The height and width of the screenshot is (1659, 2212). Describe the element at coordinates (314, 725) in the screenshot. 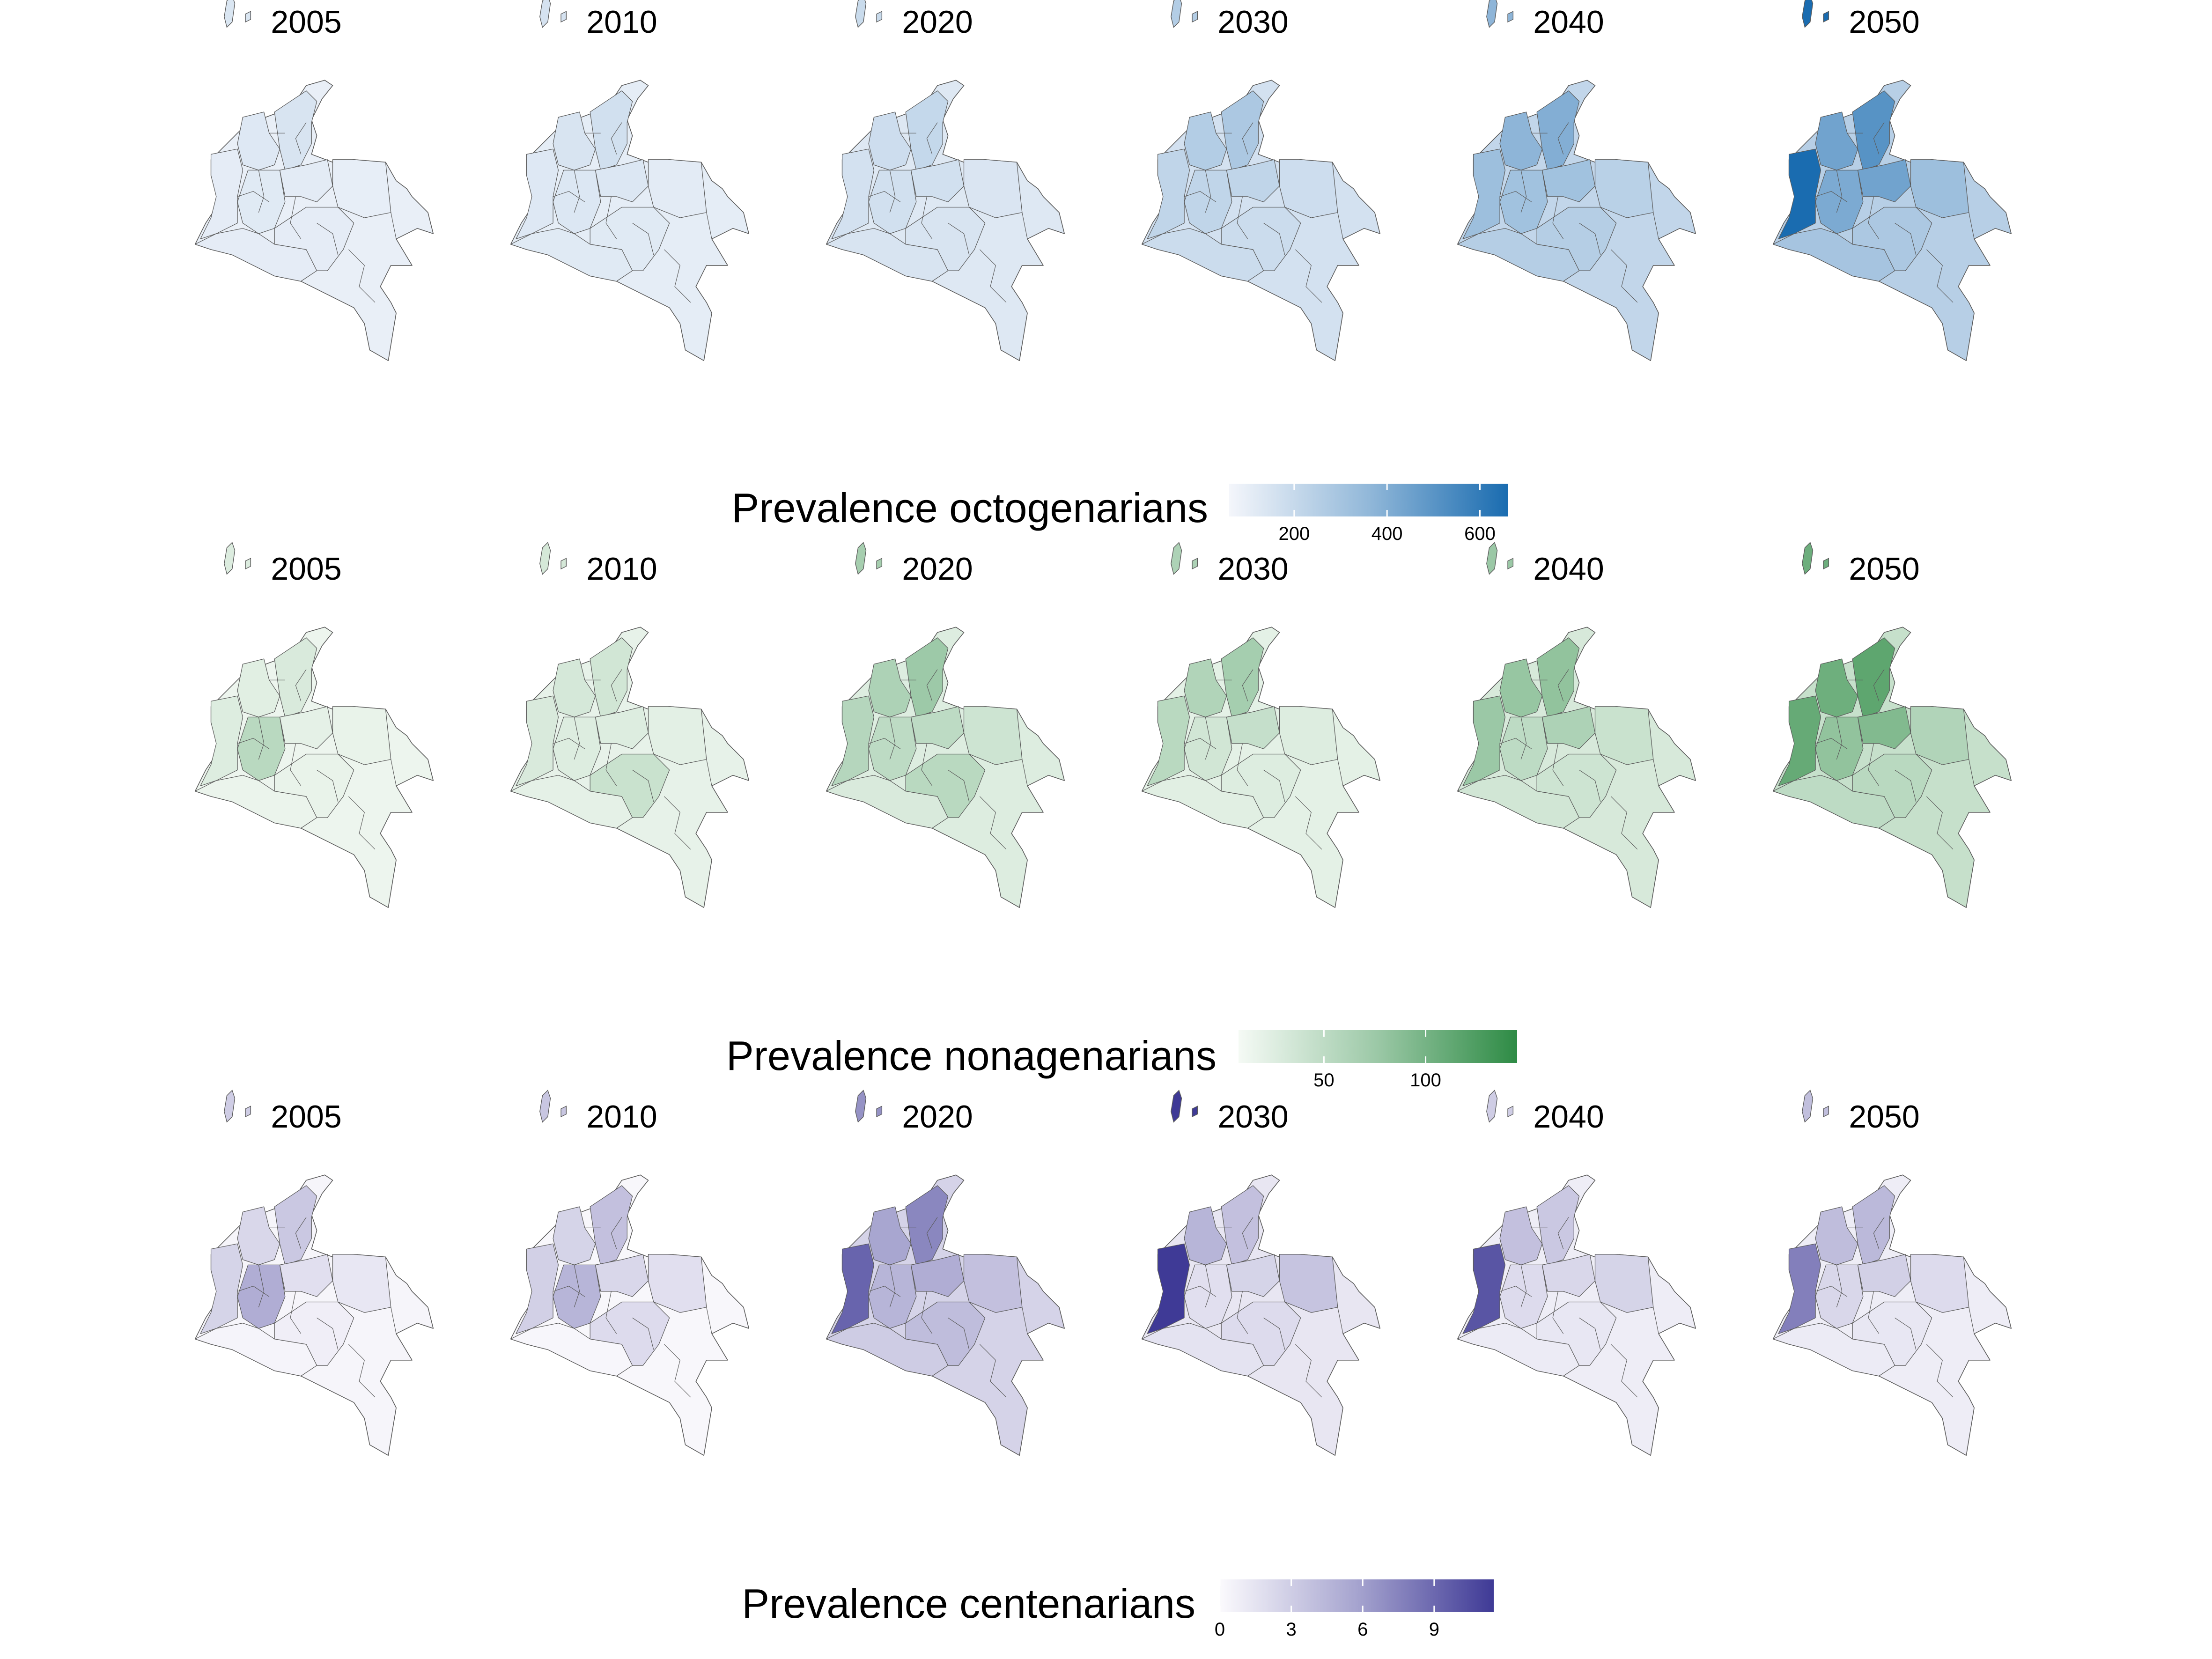

I see `map-nonagenarians-2005` at that location.